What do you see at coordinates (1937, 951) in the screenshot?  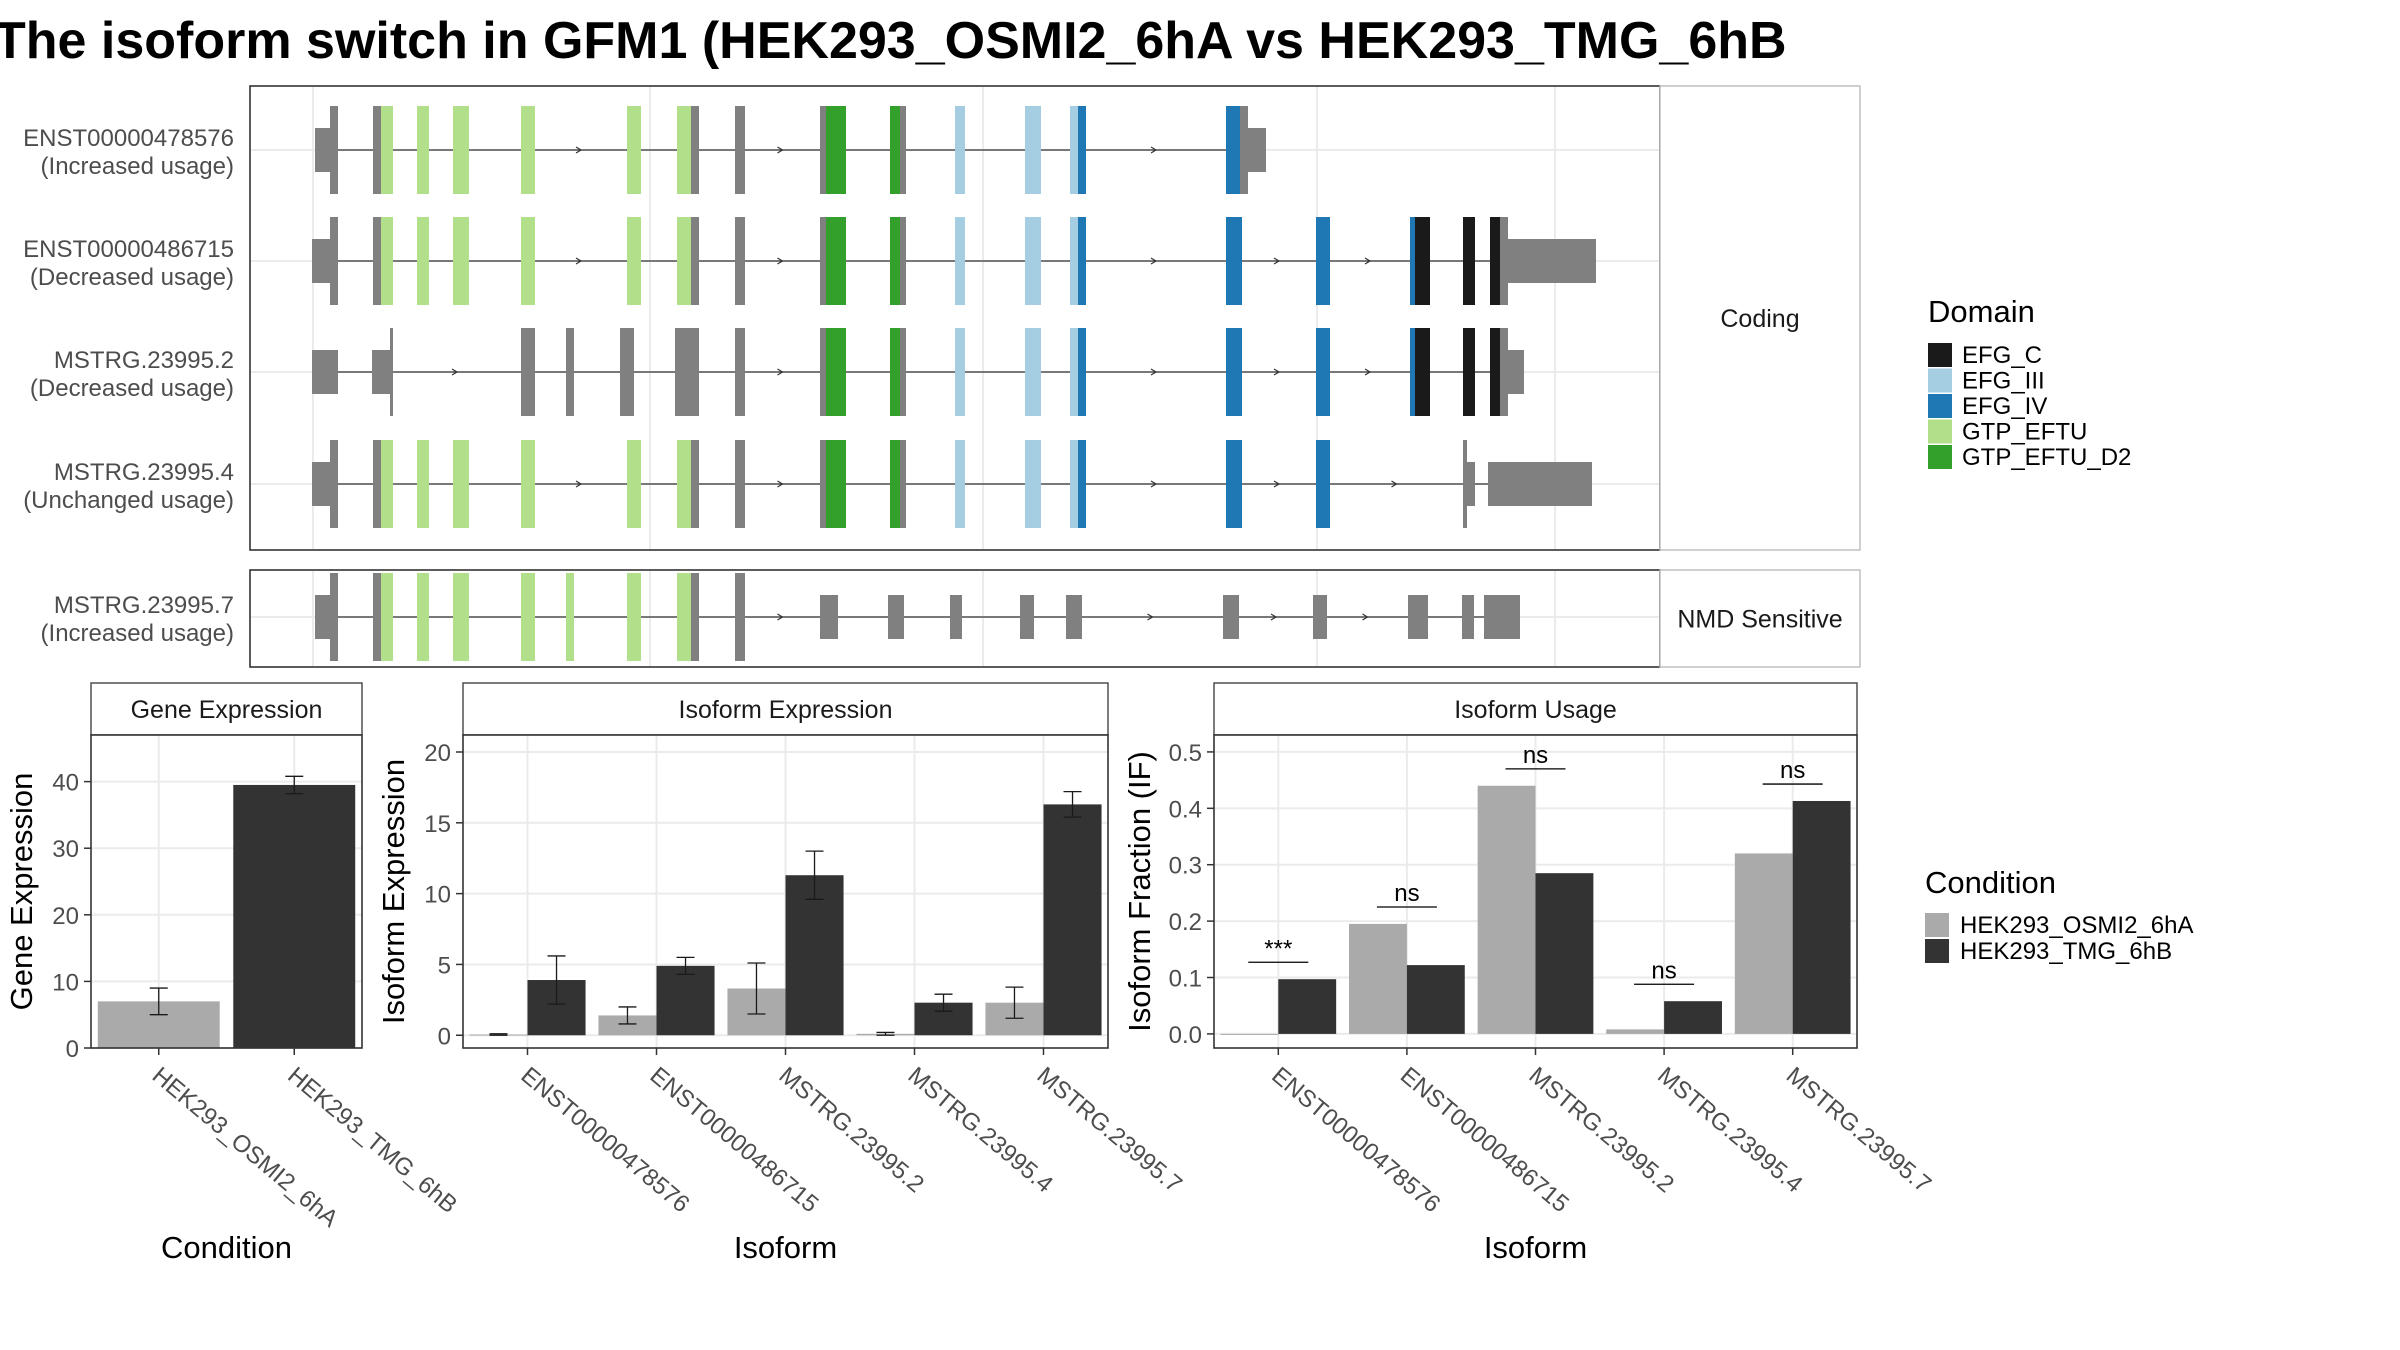 I see `condition-legend-key` at bounding box center [1937, 951].